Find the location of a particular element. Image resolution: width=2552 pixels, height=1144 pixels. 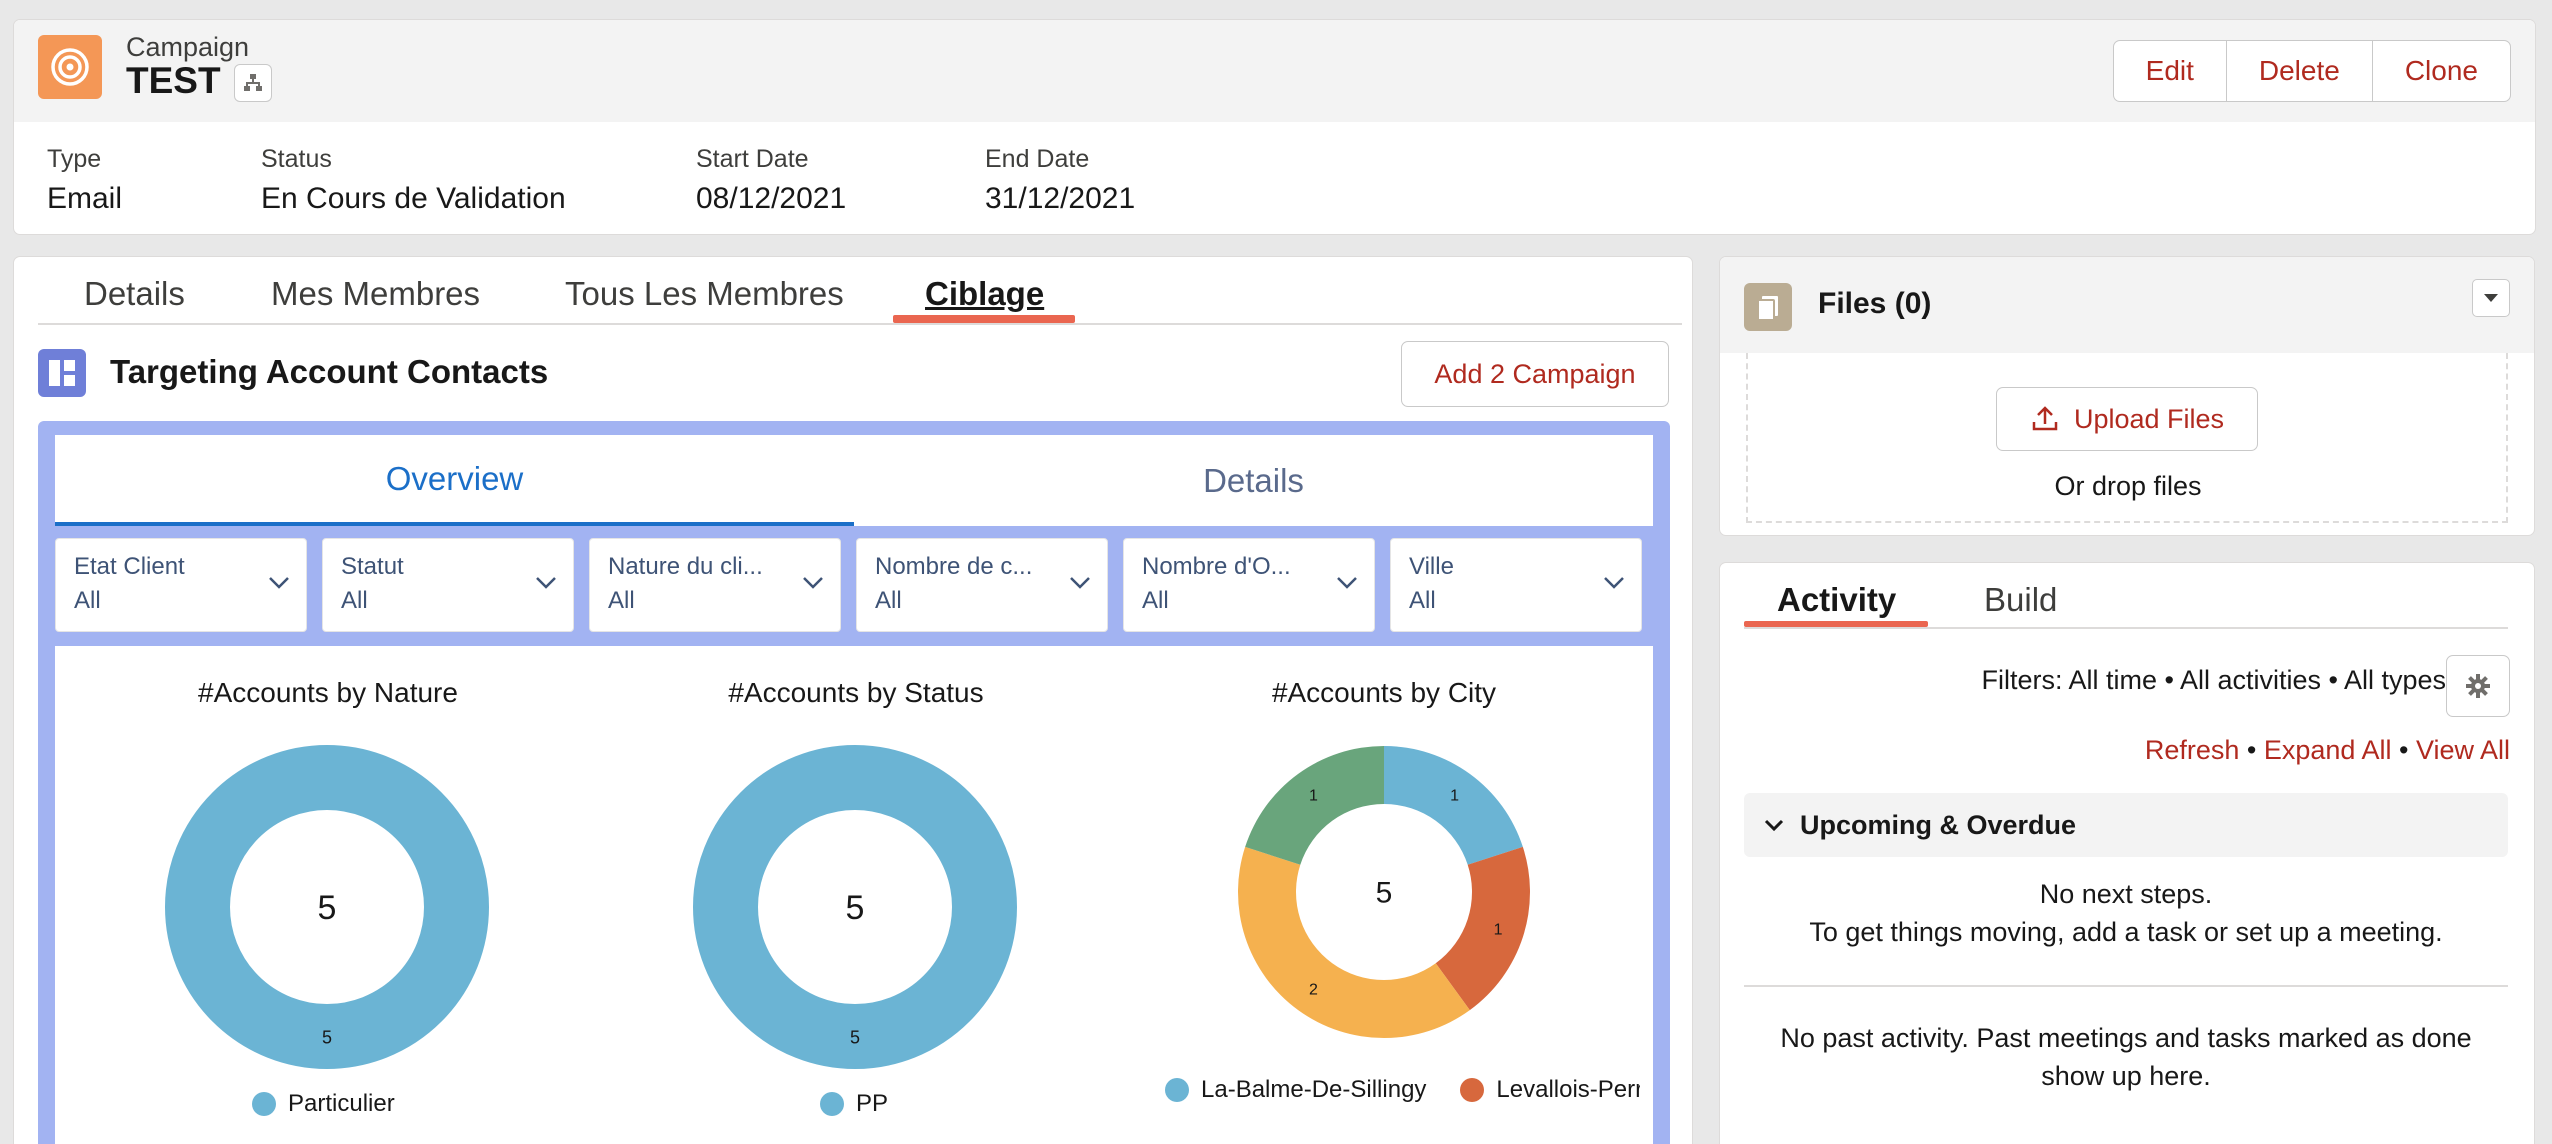

upload-icon is located at coordinates (2045, 418).